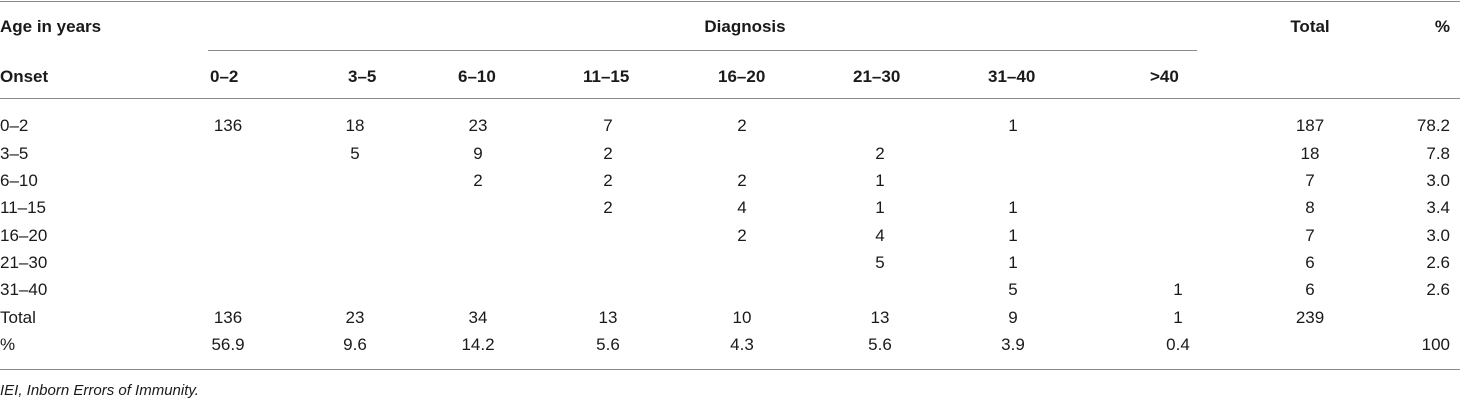 The image size is (1460, 401). What do you see at coordinates (224, 76) in the screenshot?
I see `column-header: 0–2` at bounding box center [224, 76].